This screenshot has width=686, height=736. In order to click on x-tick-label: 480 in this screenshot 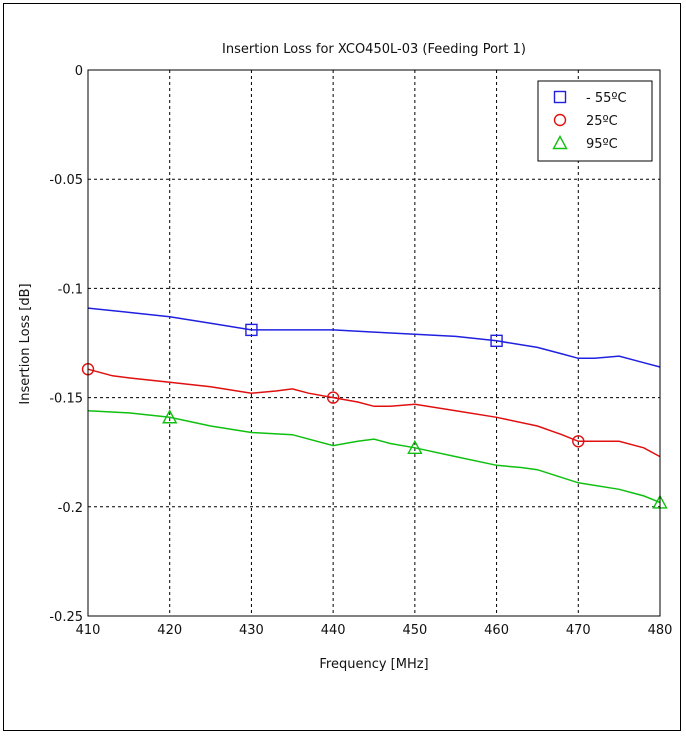, I will do `click(660, 630)`.